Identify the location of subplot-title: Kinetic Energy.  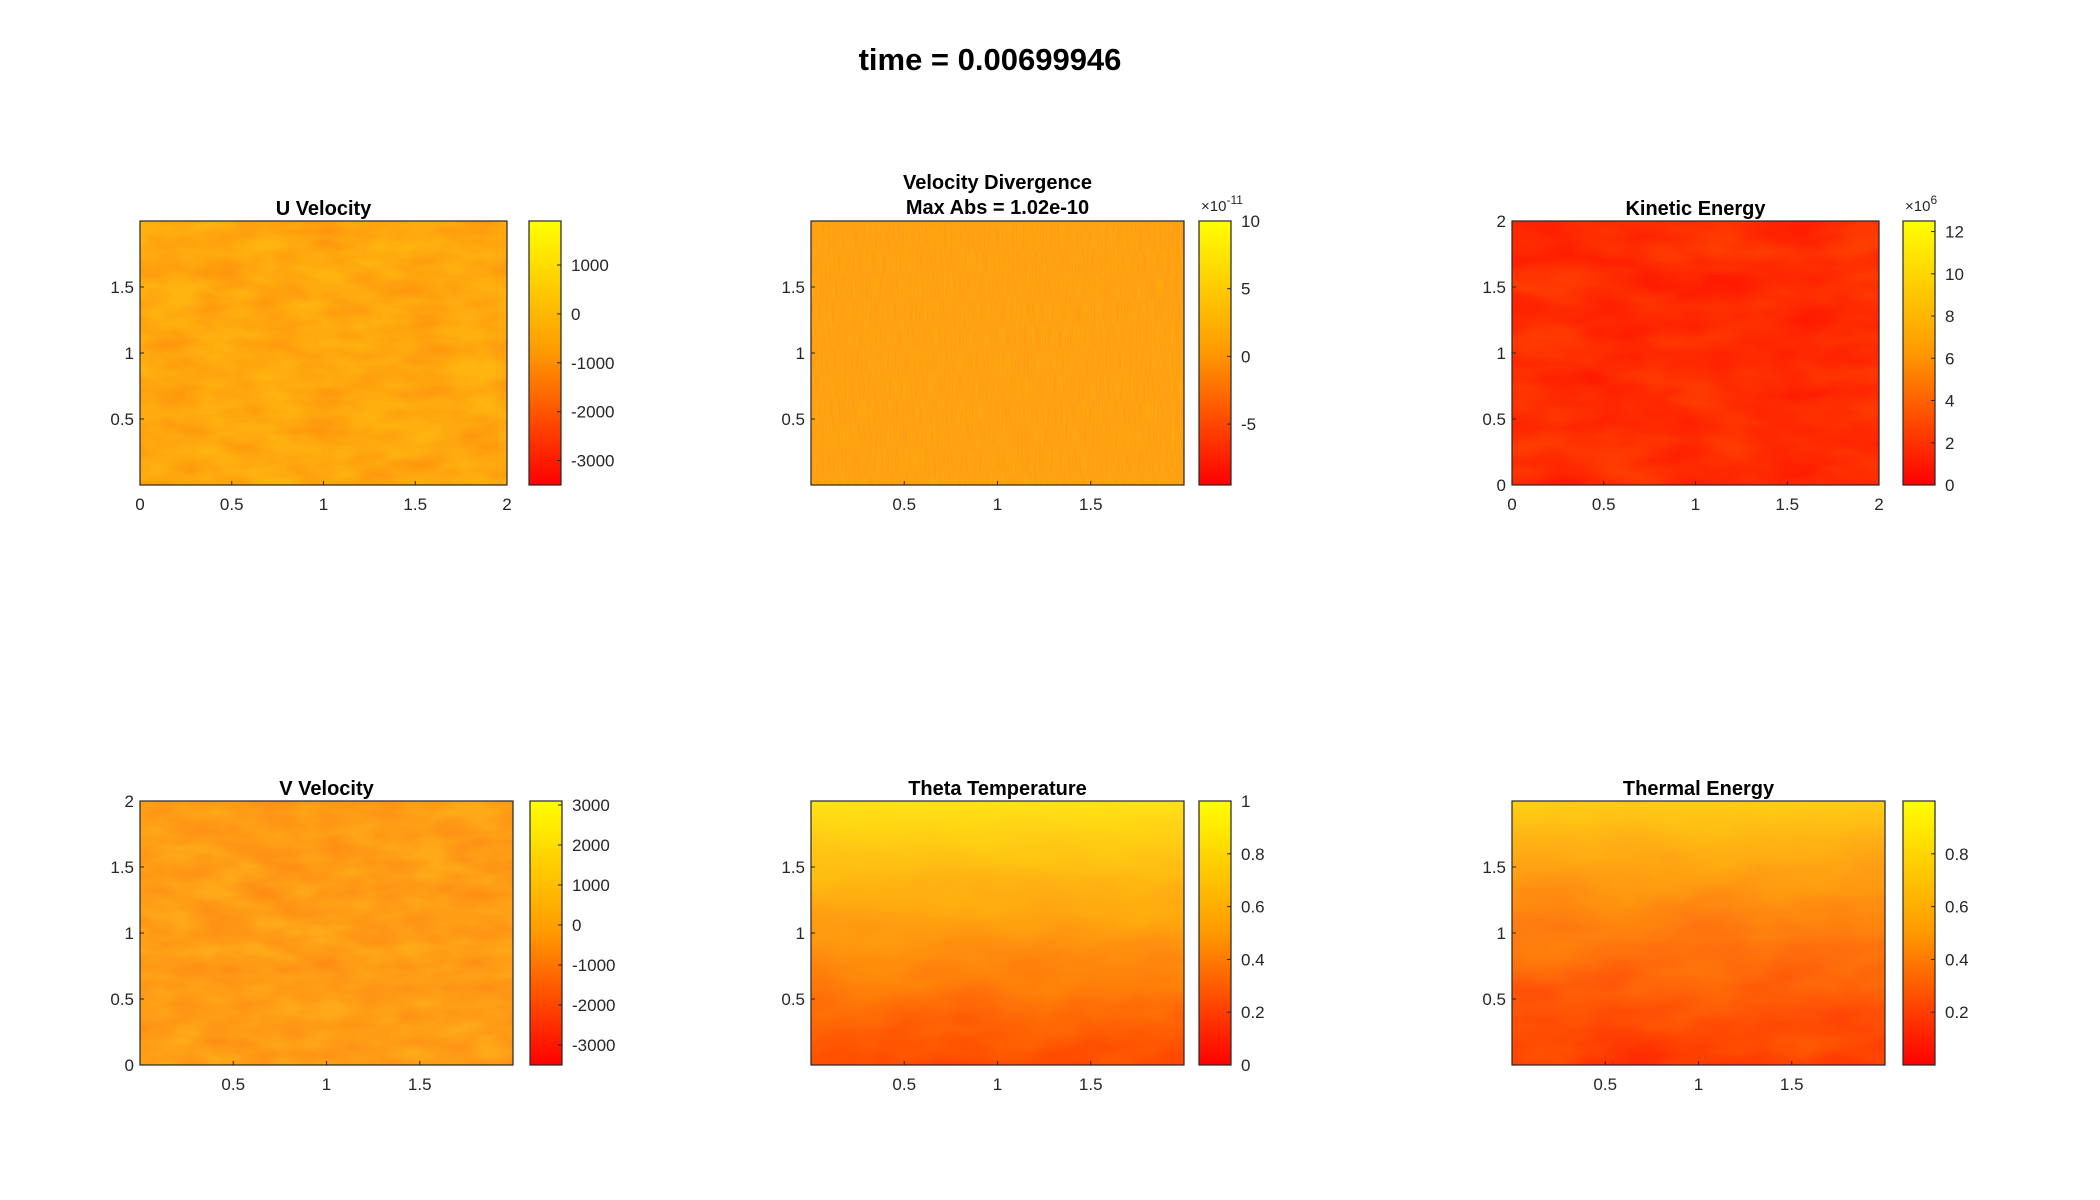
(1695, 209).